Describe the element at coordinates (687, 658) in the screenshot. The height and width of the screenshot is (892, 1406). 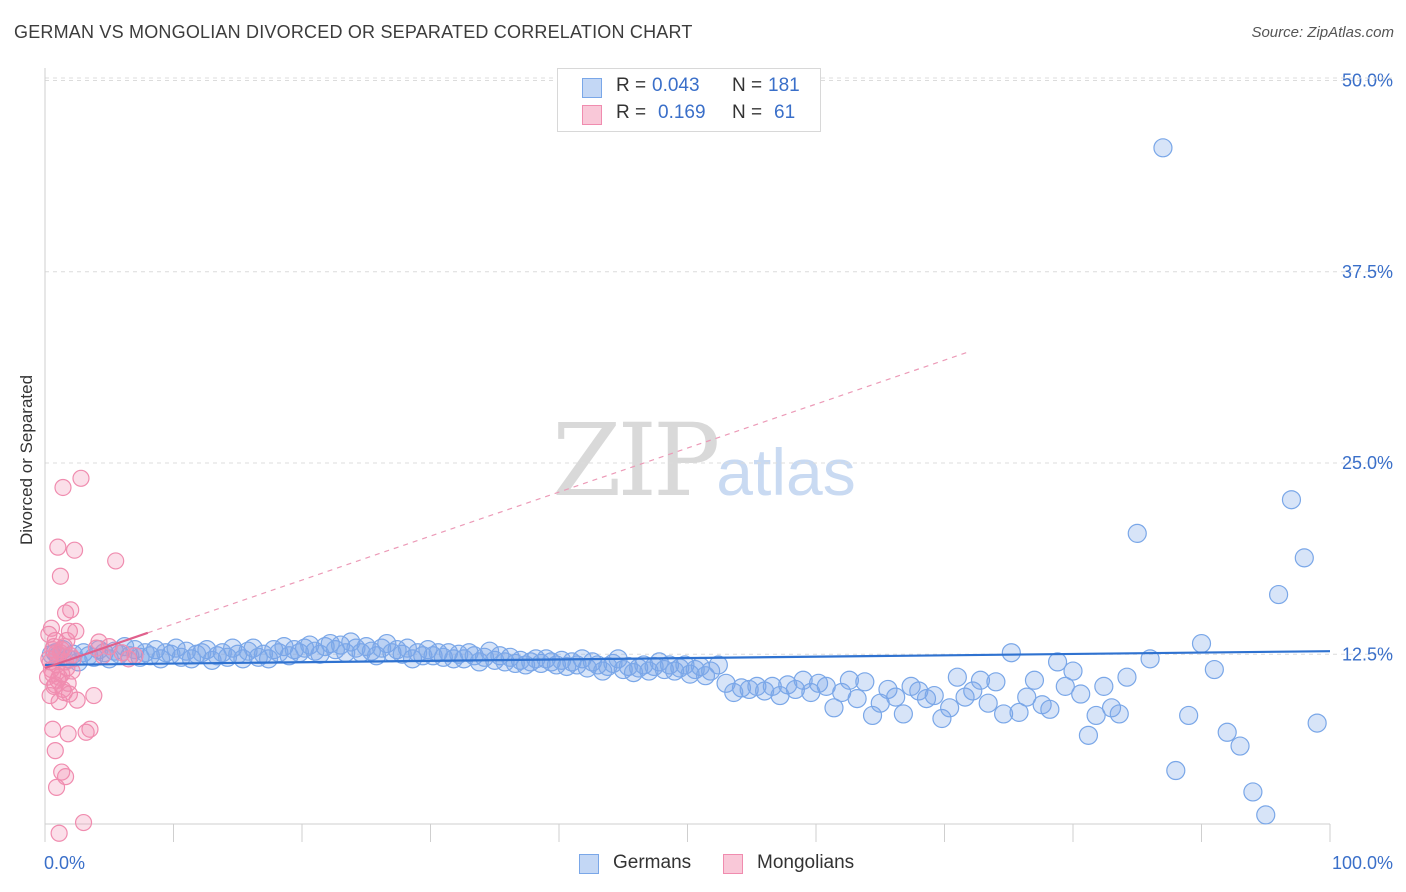
I see `germans-trend-line` at that location.